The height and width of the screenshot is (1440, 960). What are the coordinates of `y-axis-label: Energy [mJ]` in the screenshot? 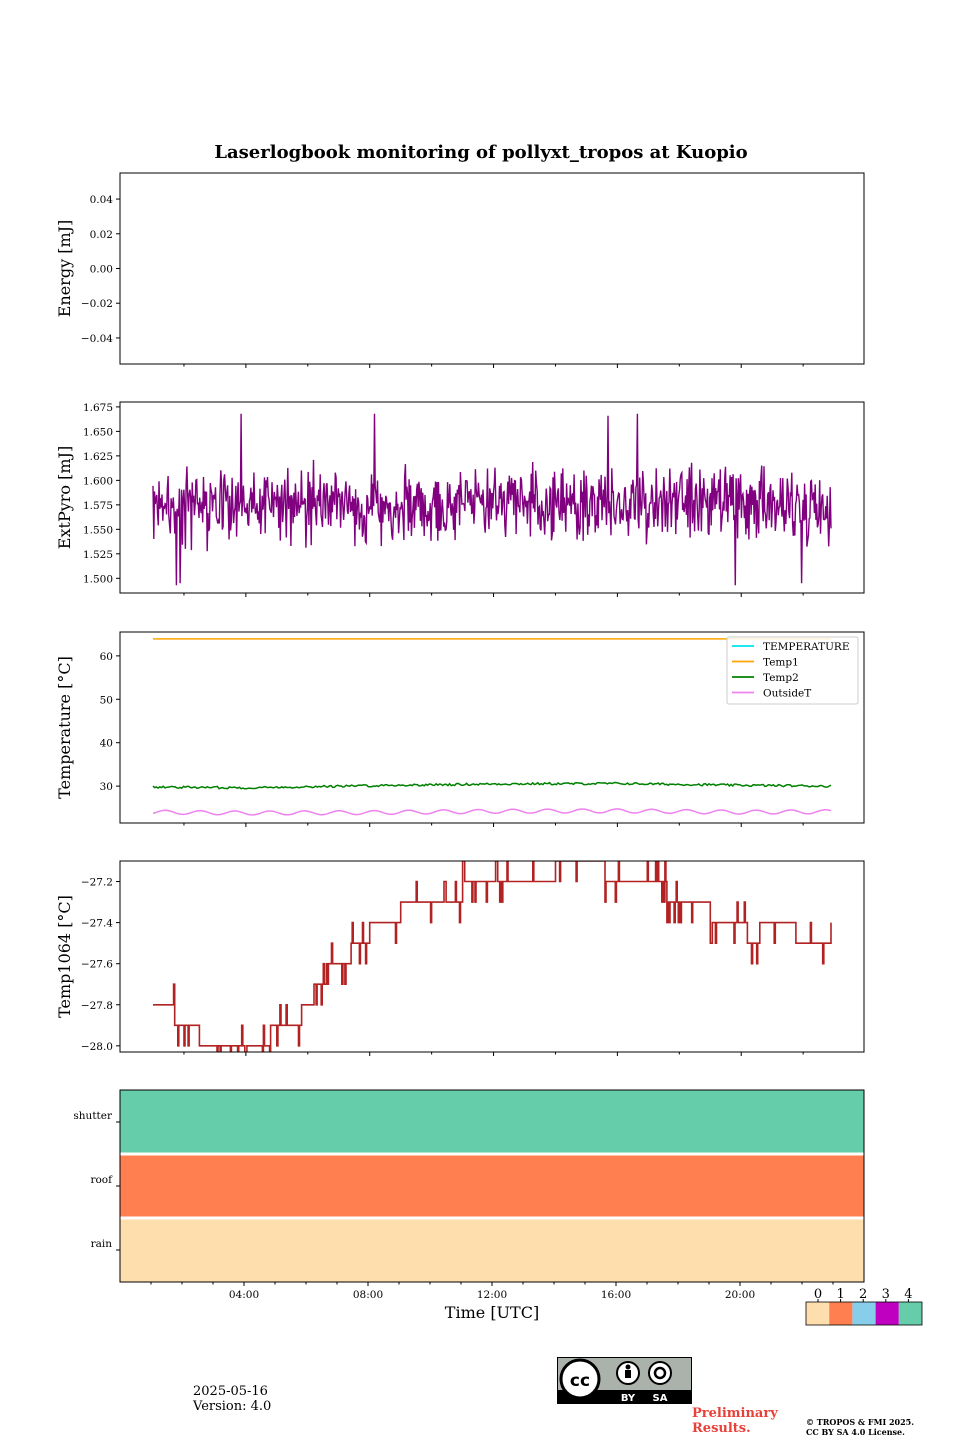 It's located at (64, 269).